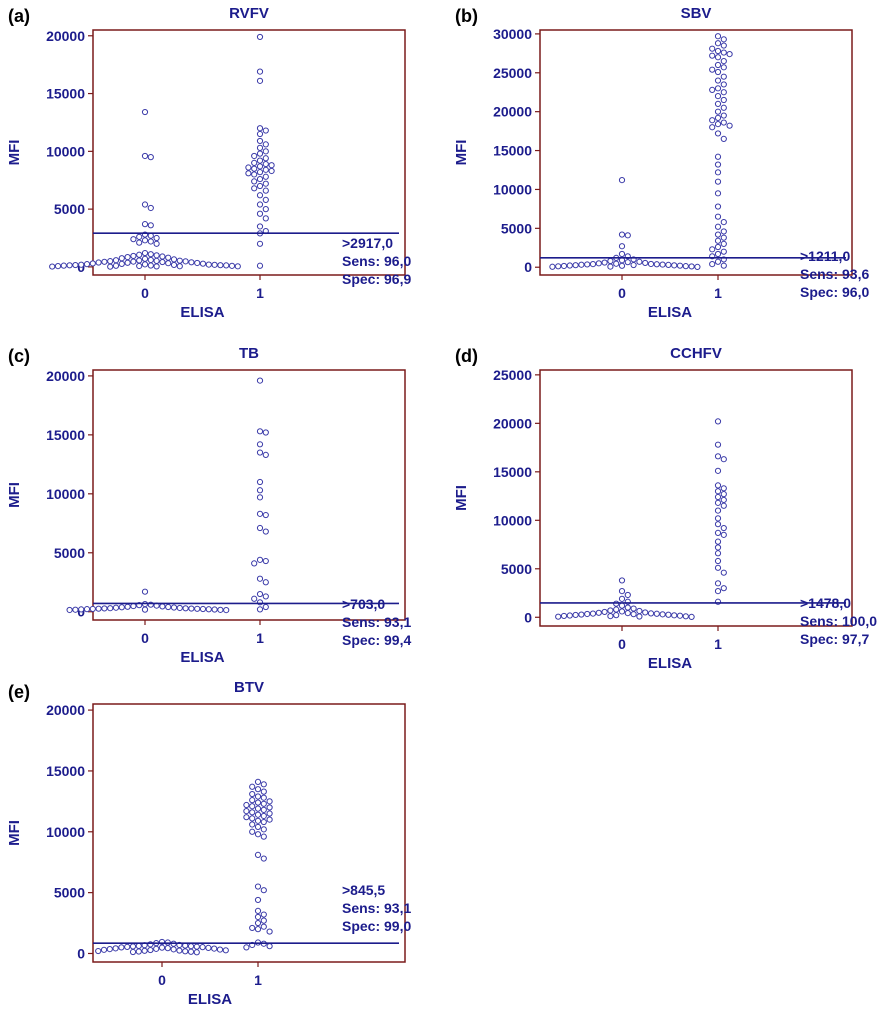 The image size is (896, 1013). Describe the element at coordinates (512, 472) in the screenshot. I see `y-tick-label: 15000` at that location.